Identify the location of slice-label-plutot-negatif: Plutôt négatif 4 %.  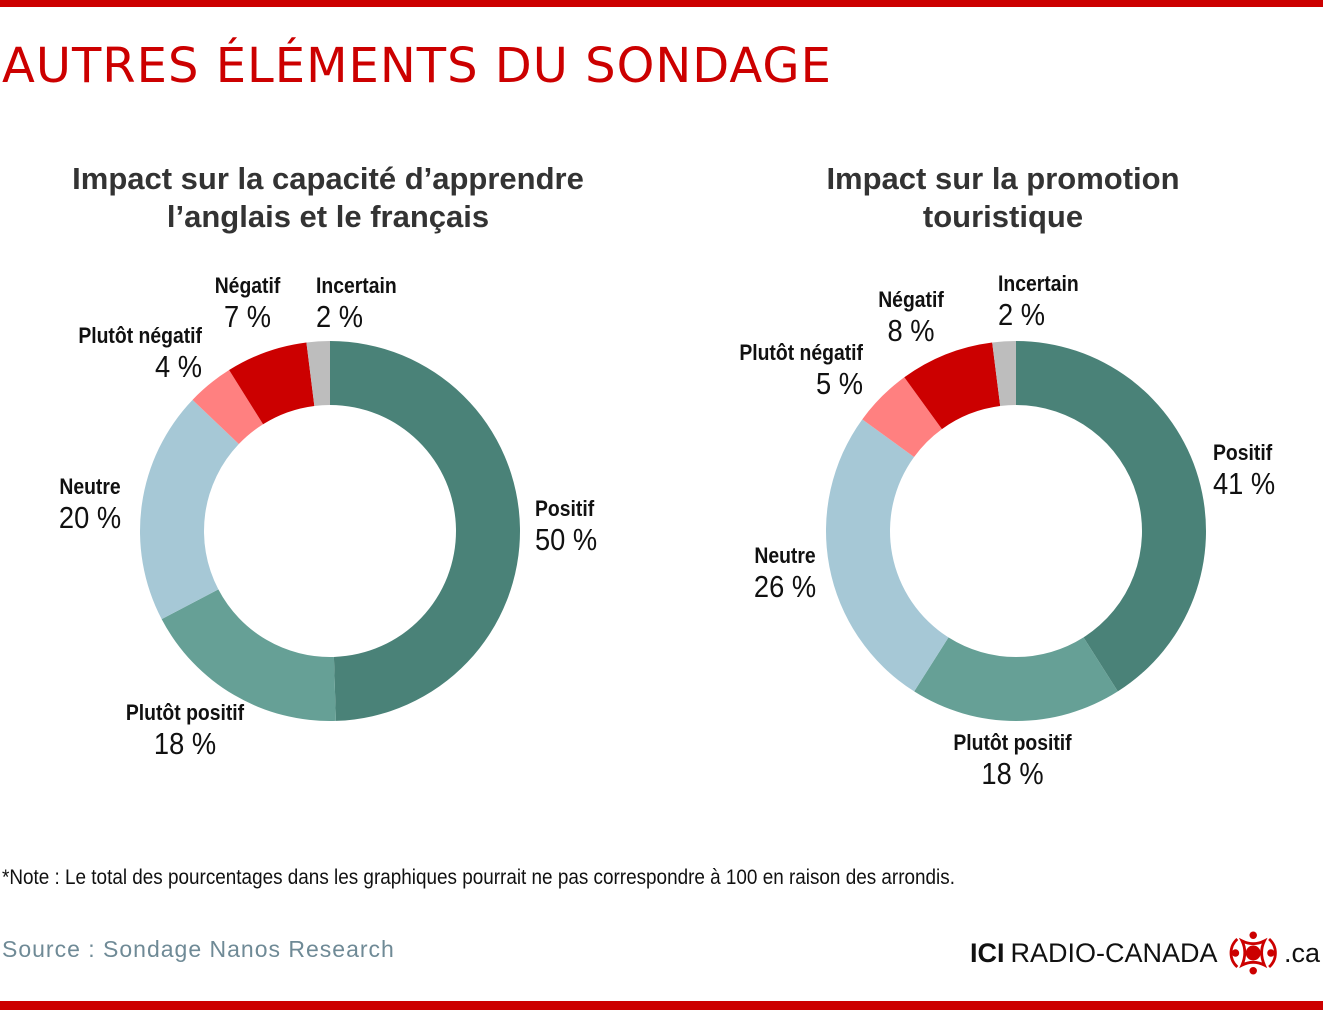
(140, 353).